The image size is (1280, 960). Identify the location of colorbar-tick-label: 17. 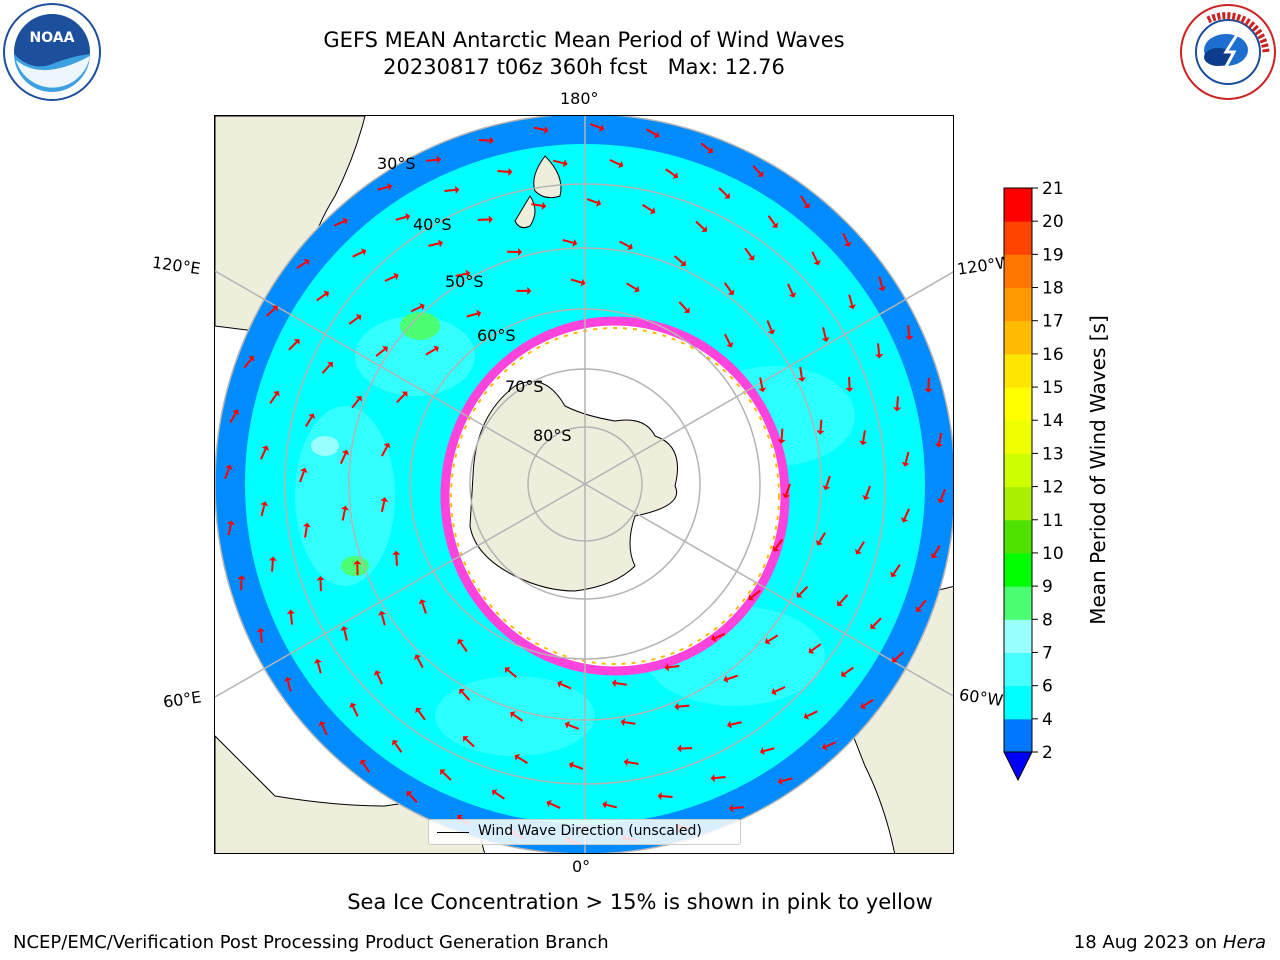
(1053, 322).